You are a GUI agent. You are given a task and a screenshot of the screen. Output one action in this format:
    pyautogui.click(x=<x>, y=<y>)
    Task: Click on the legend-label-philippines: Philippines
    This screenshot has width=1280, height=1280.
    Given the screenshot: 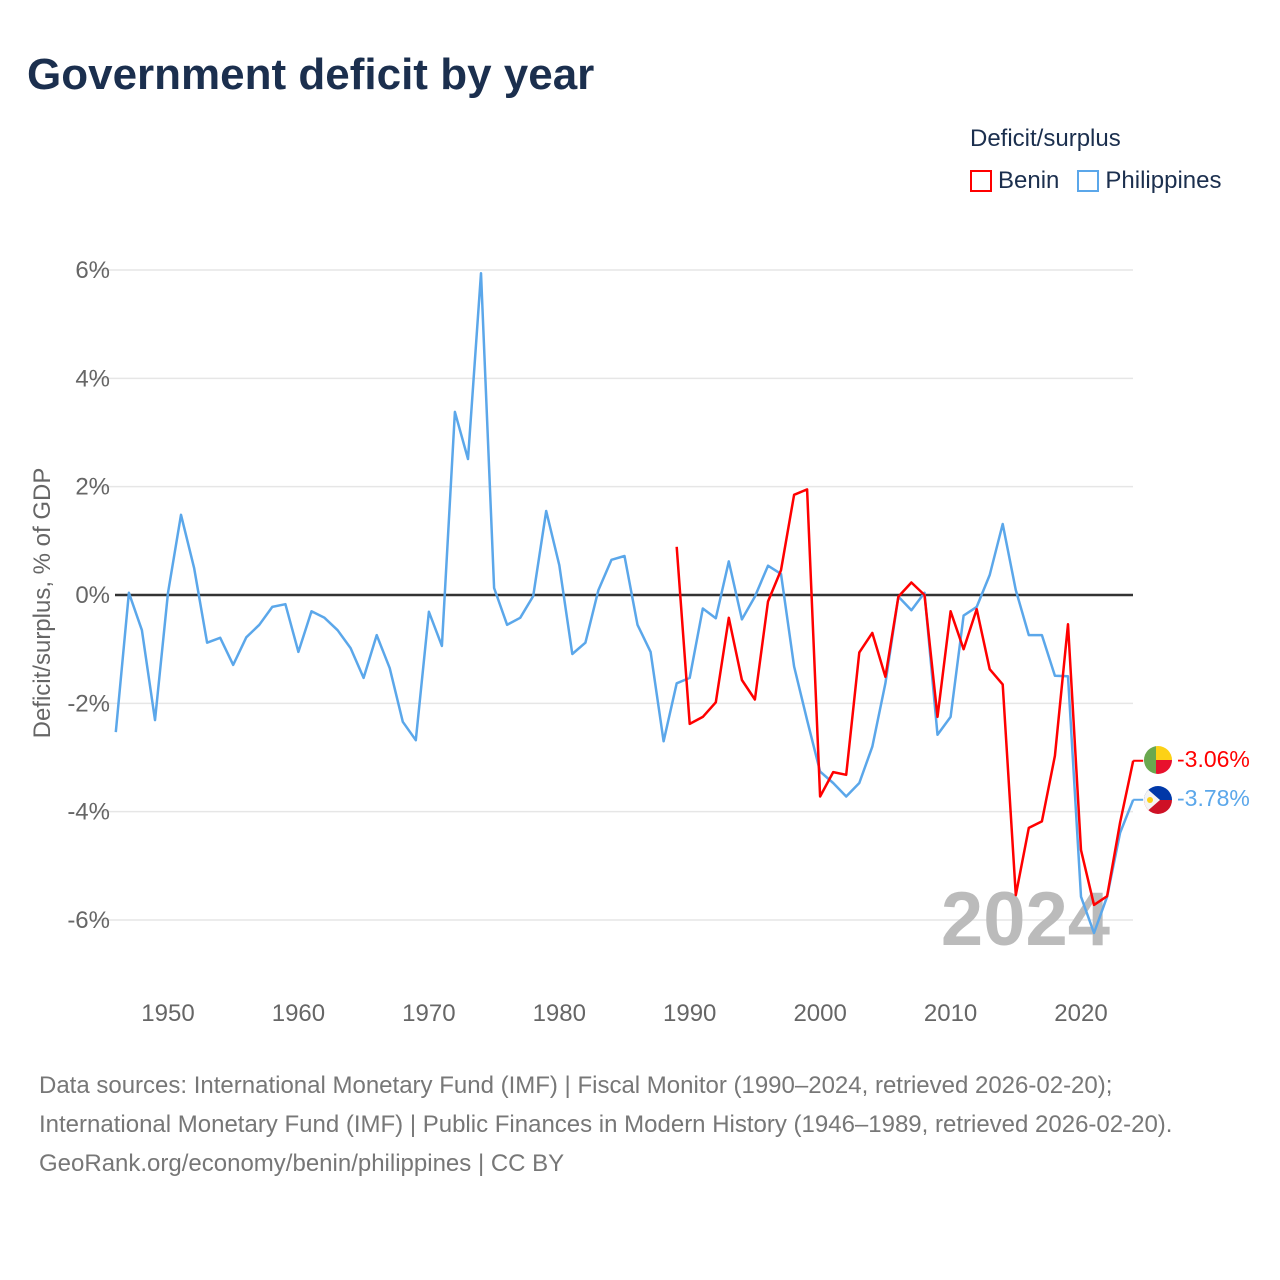 What is the action you would take?
    pyautogui.click(x=1163, y=180)
    